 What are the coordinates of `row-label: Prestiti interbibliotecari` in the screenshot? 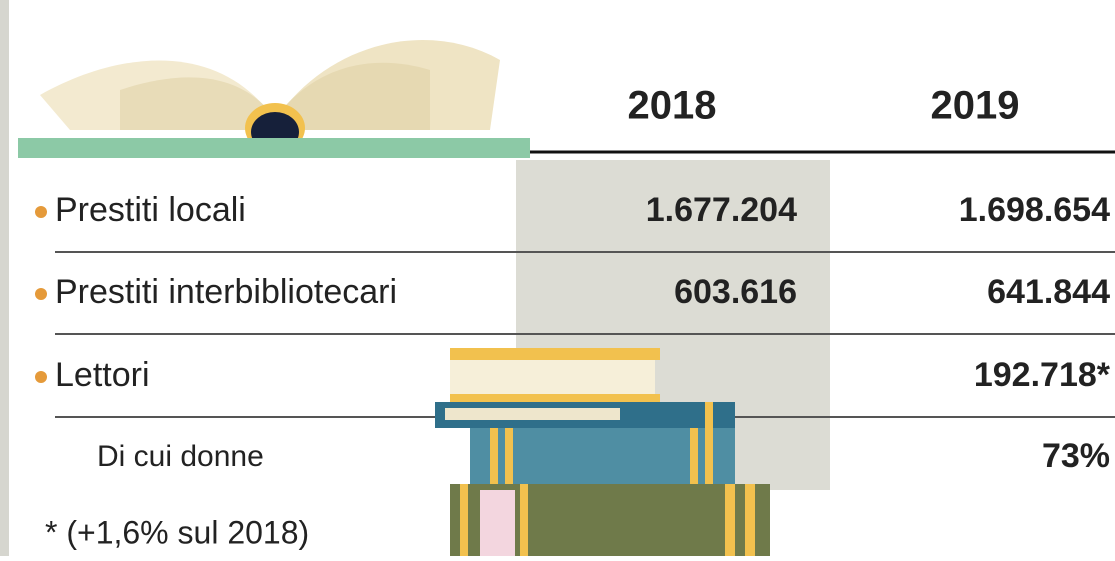 It's located at (226, 292).